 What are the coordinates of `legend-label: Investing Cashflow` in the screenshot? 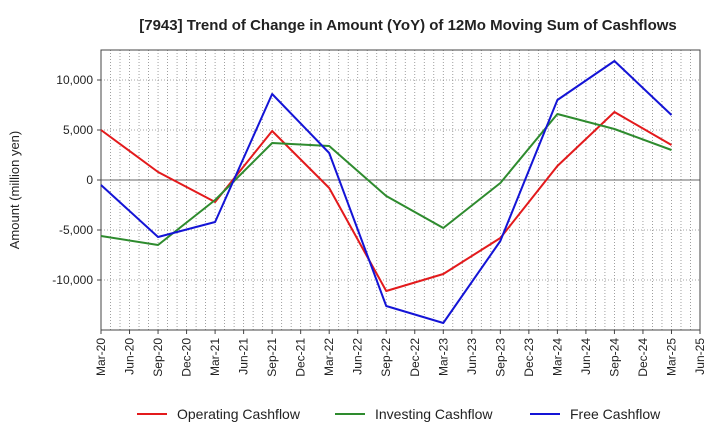 It's located at (434, 414).